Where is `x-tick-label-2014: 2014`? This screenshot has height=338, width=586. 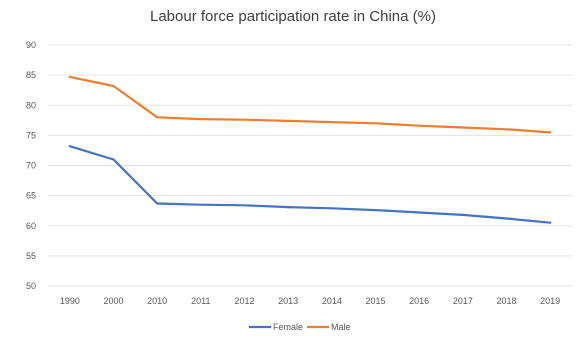 x-tick-label-2014: 2014 is located at coordinates (332, 301).